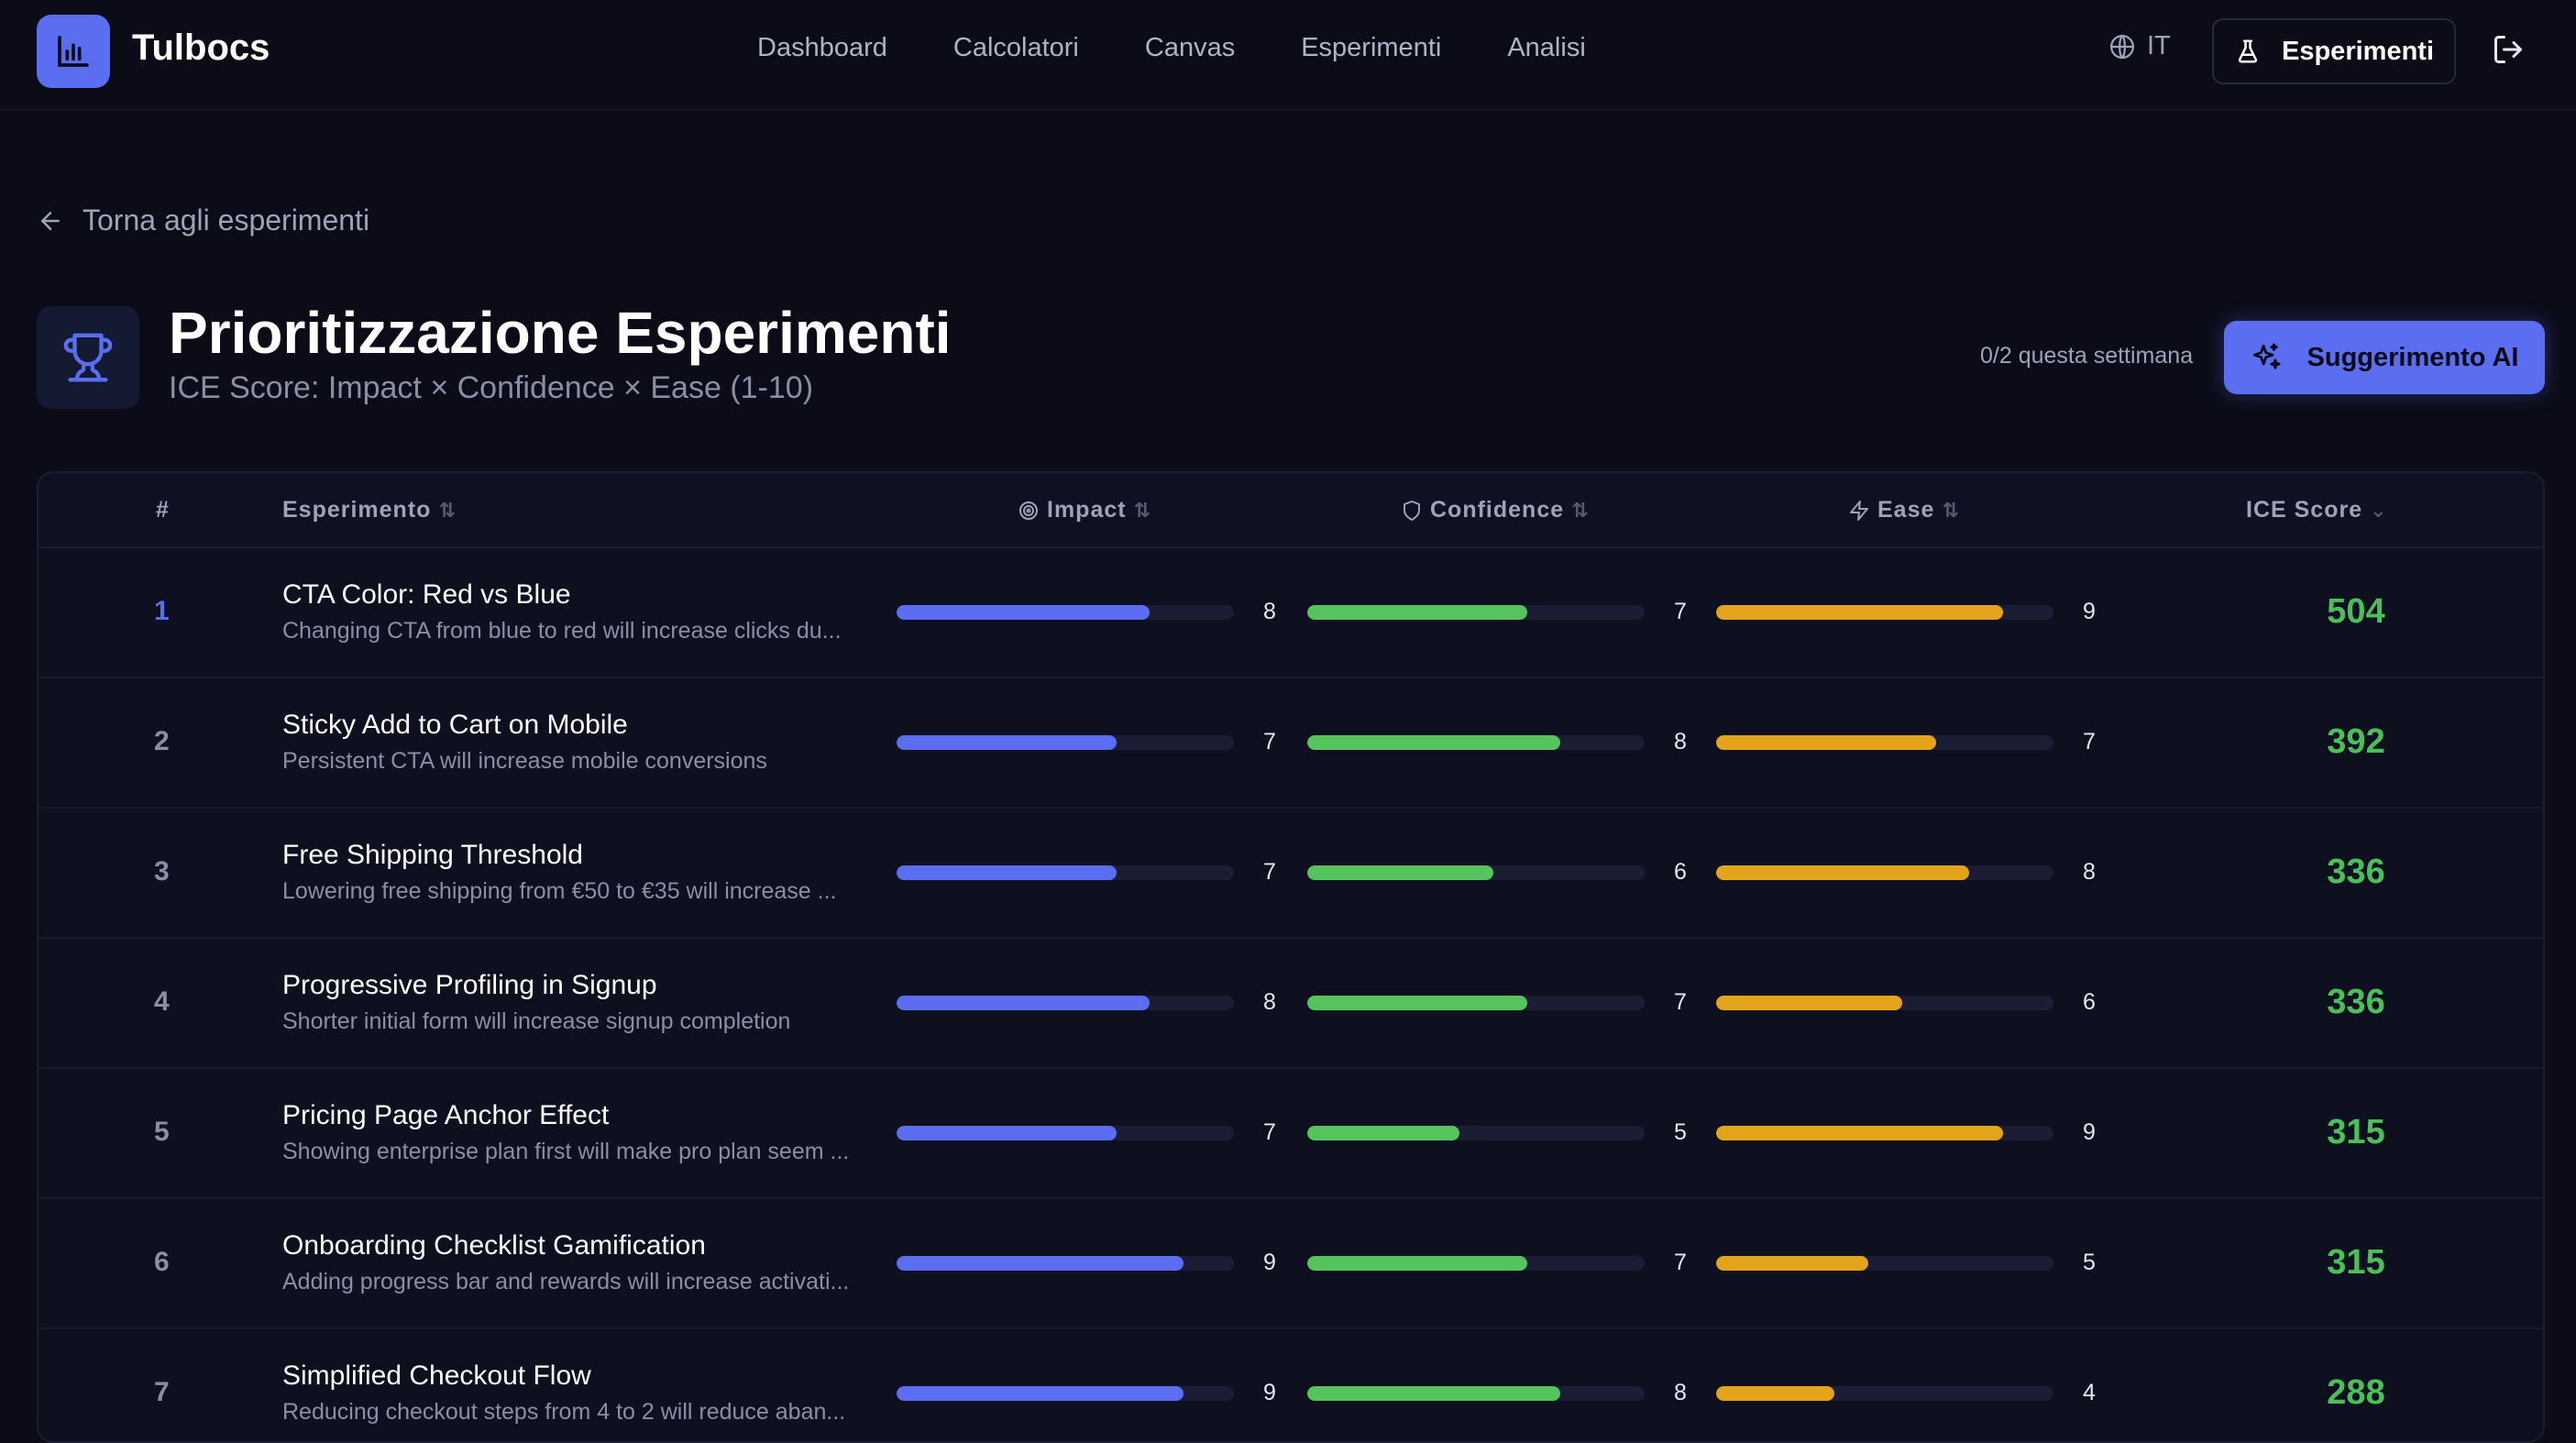 This screenshot has width=2576, height=1443. I want to click on back-to-experiments-link: Torna agli esperimenti, so click(203, 221).